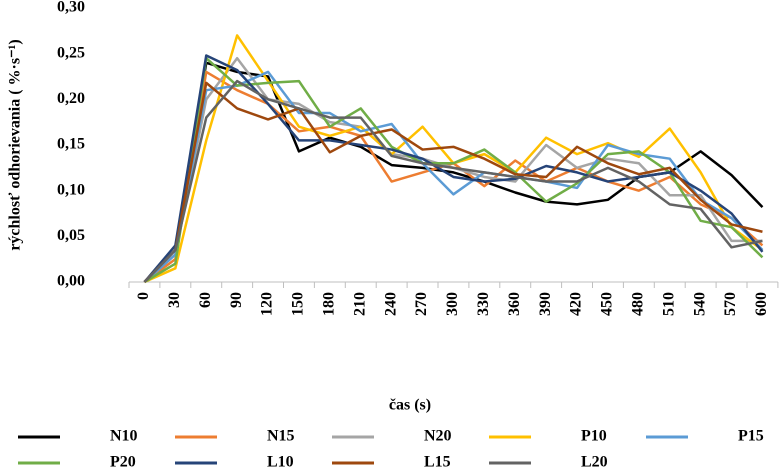 This screenshot has height=473, width=780. Describe the element at coordinates (751, 436) in the screenshot. I see `legend-label: P15` at that location.